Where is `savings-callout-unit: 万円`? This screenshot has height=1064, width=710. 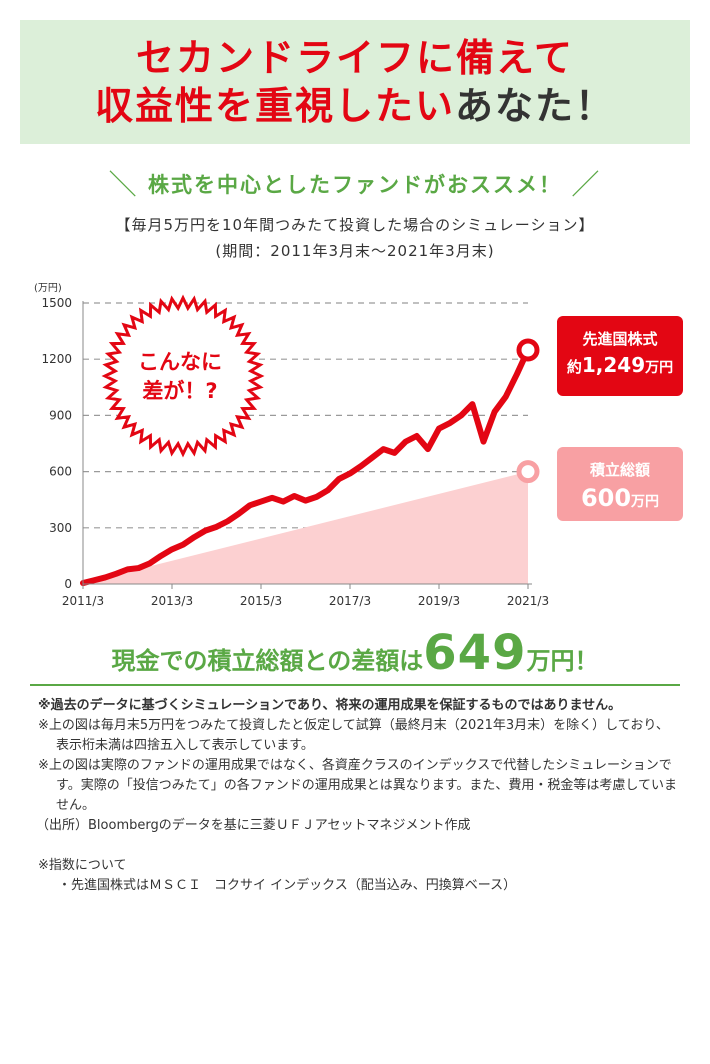
savings-callout-unit: 万円 is located at coordinates (645, 502).